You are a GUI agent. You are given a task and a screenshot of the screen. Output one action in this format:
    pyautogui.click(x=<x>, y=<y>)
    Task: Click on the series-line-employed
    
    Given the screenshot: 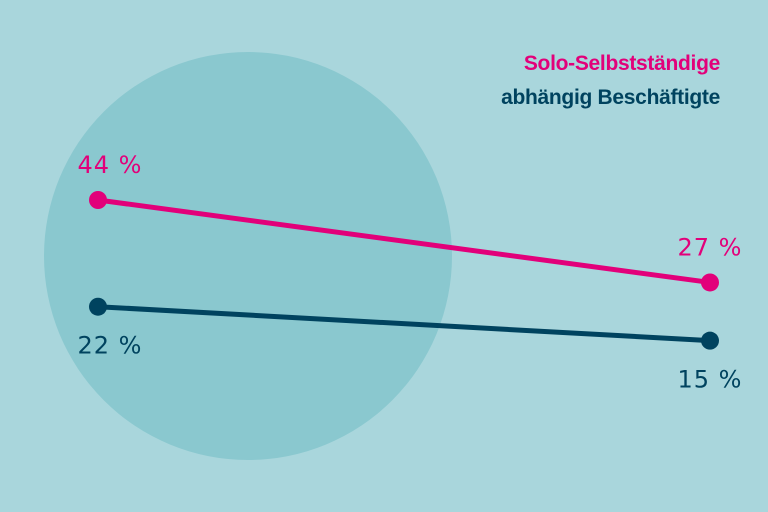 What is the action you would take?
    pyautogui.click(x=404, y=324)
    